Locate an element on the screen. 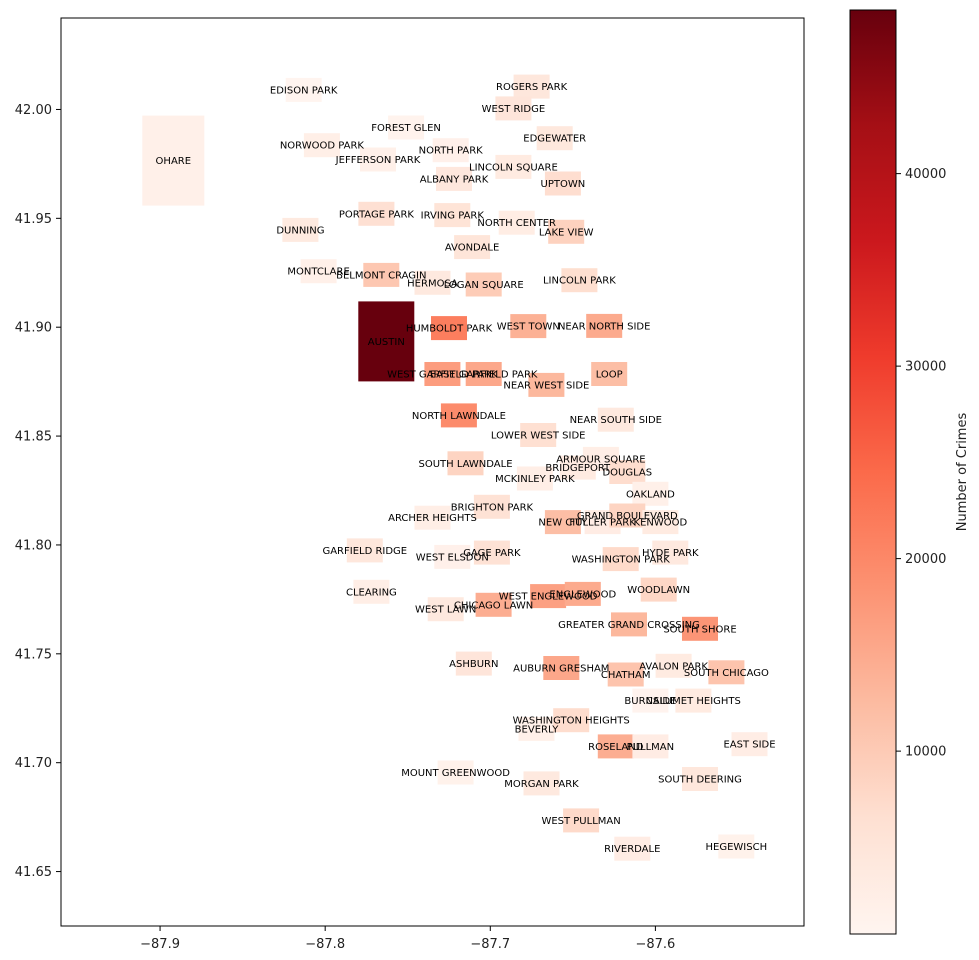 This screenshot has width=979, height=960. area-label: WEST LAWN is located at coordinates (445, 610).